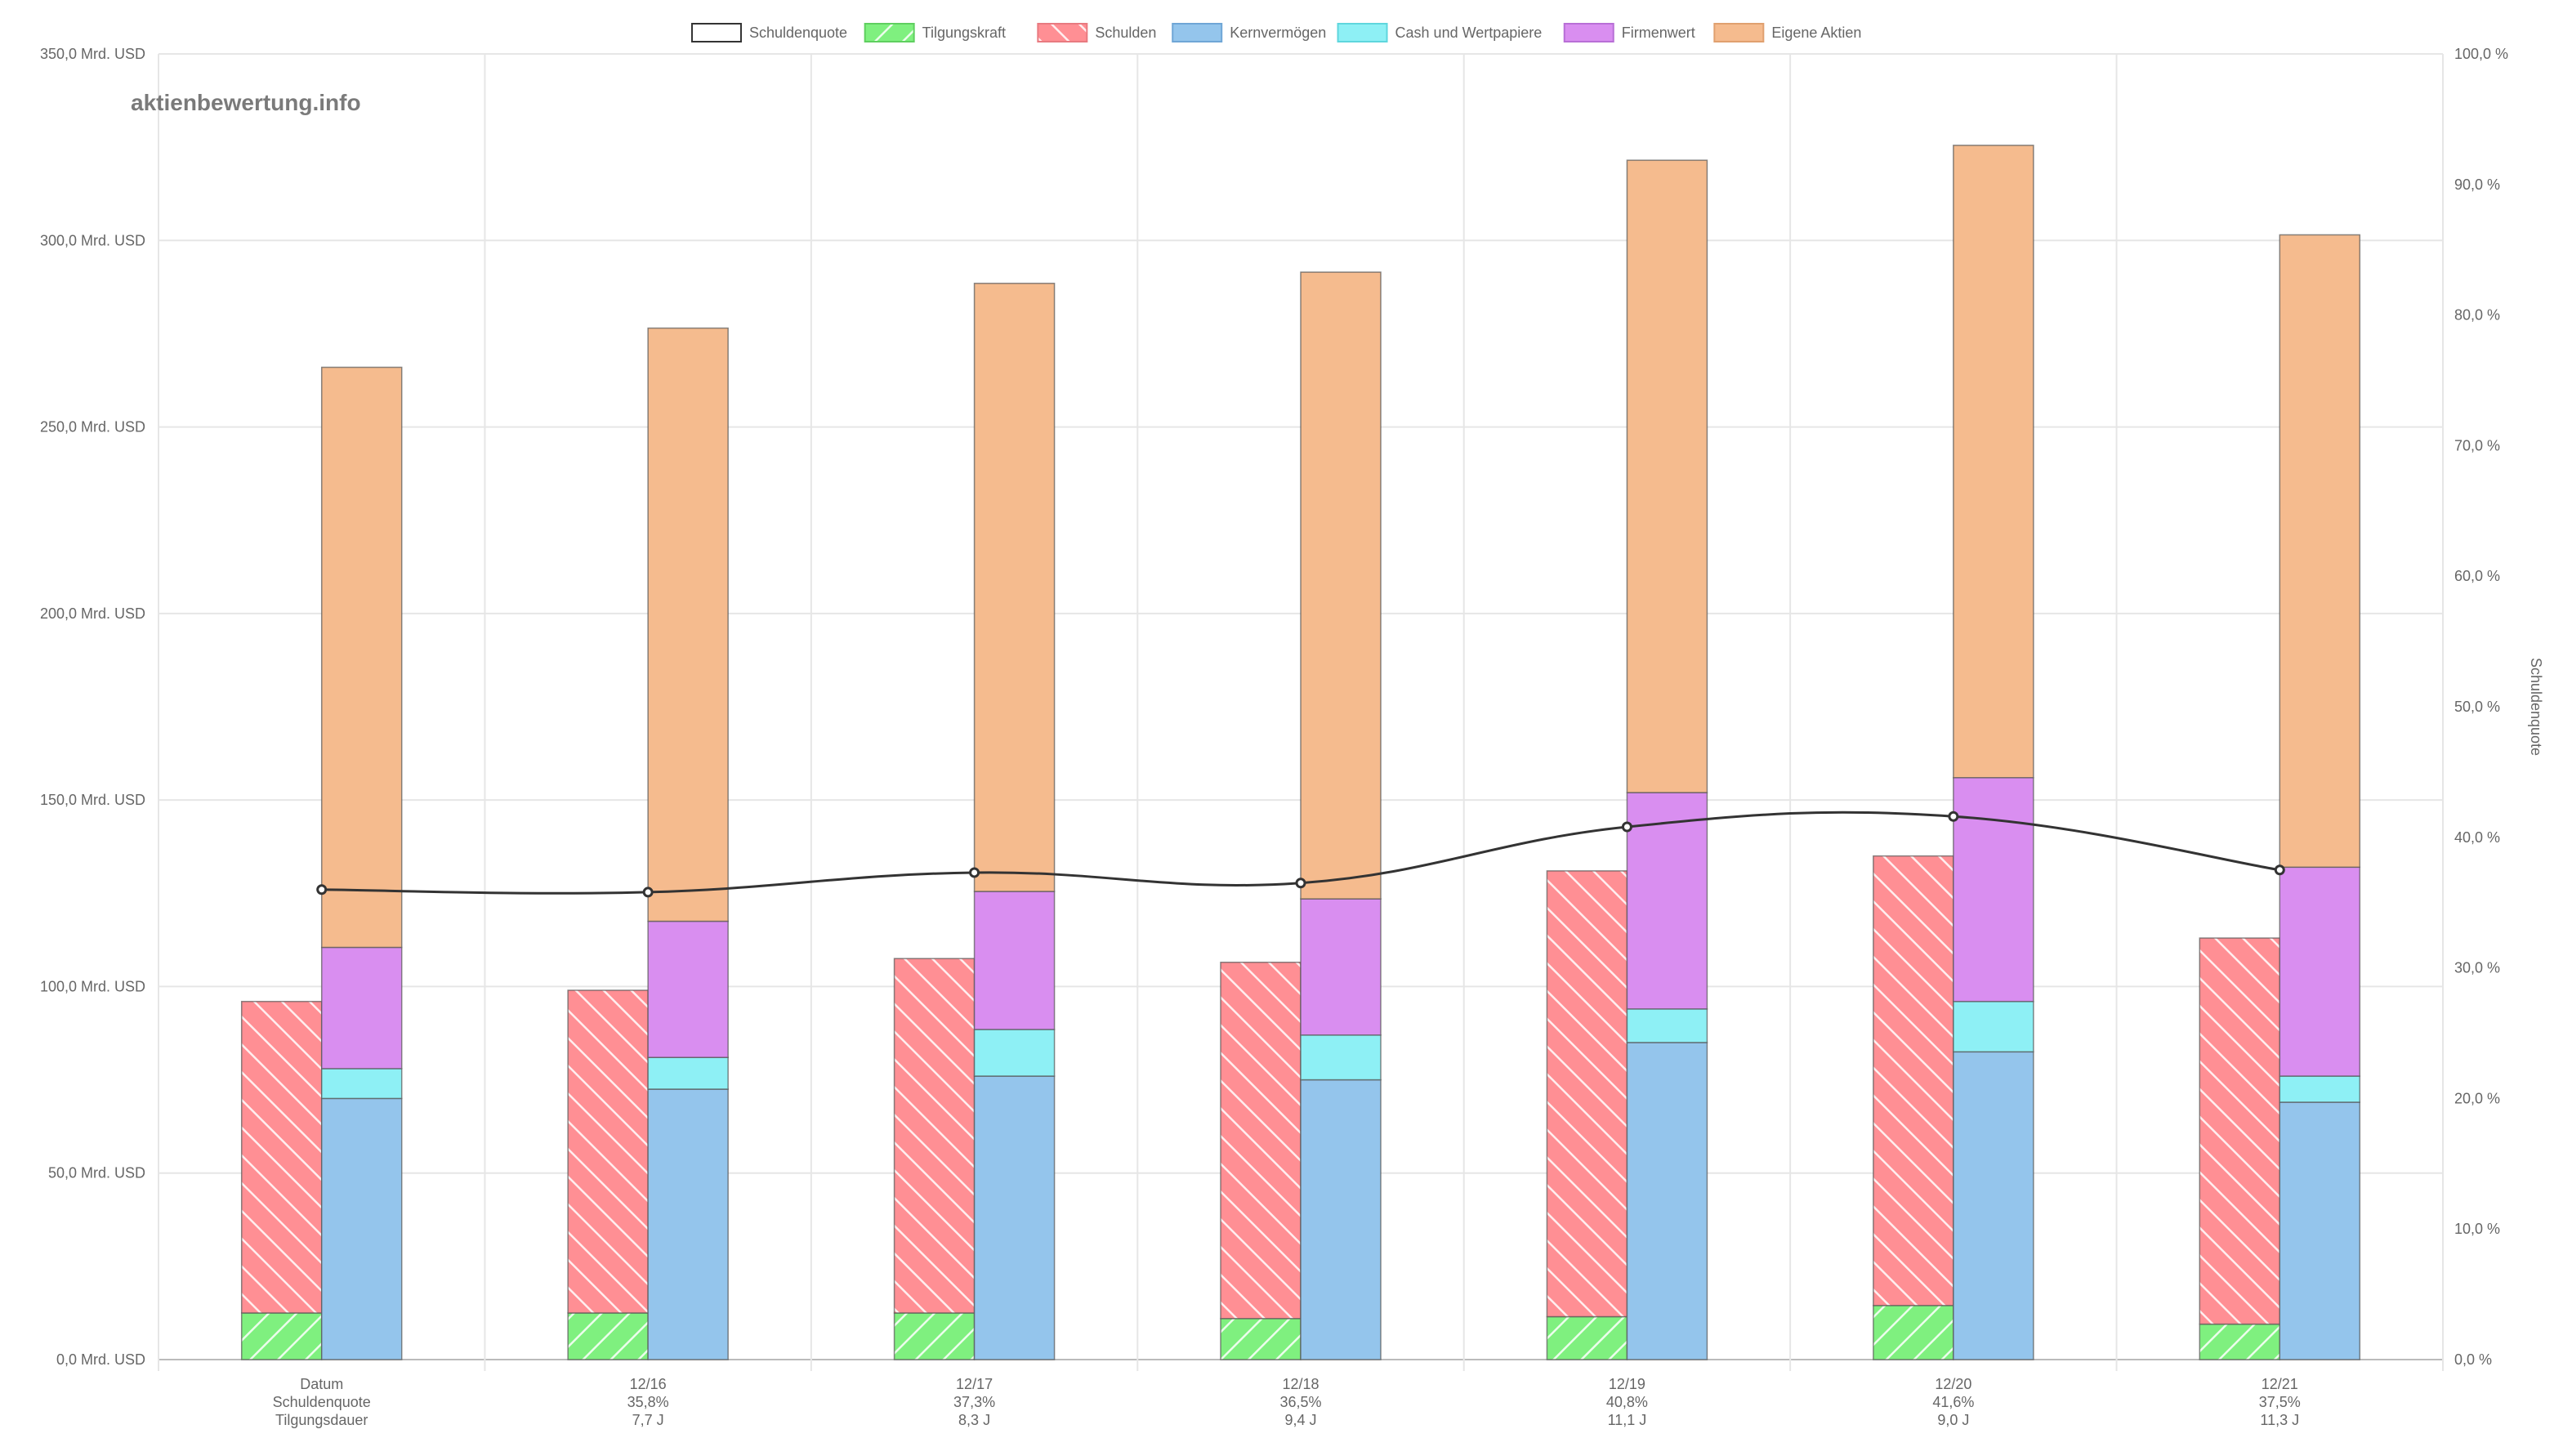  Describe the element at coordinates (1469, 33) in the screenshot. I see `legend-label: Cash und Wertpapiere` at that location.